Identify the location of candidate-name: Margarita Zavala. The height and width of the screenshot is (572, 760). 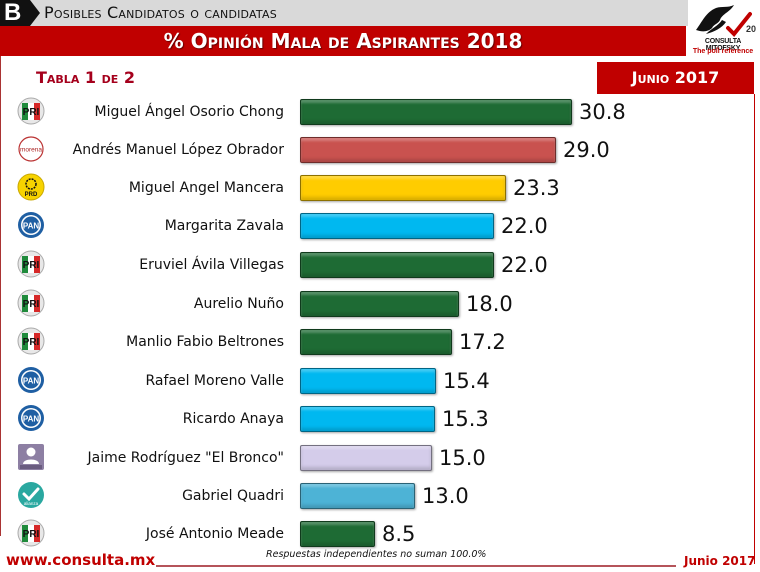
(224, 226).